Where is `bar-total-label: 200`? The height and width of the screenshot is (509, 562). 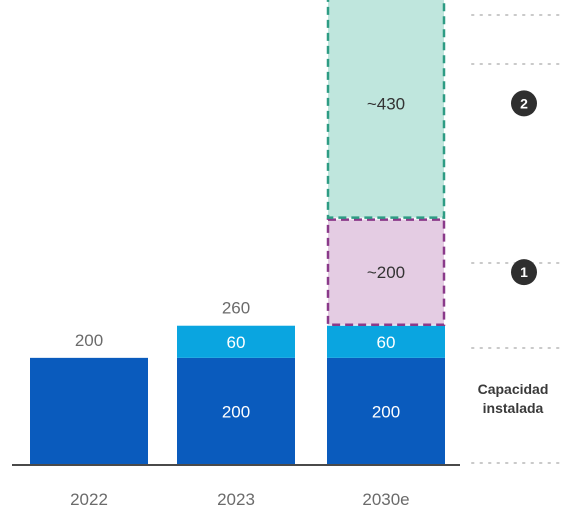 bar-total-label: 200 is located at coordinates (89, 340).